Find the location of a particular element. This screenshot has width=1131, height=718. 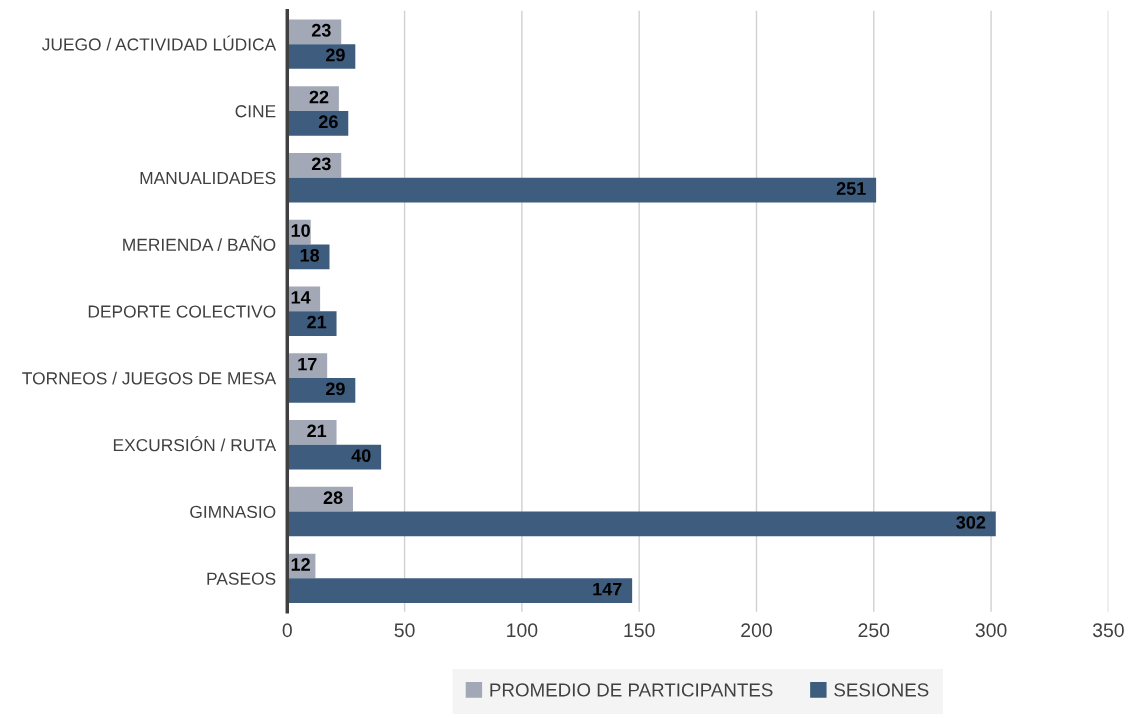

data-label: 26 is located at coordinates (328, 122).